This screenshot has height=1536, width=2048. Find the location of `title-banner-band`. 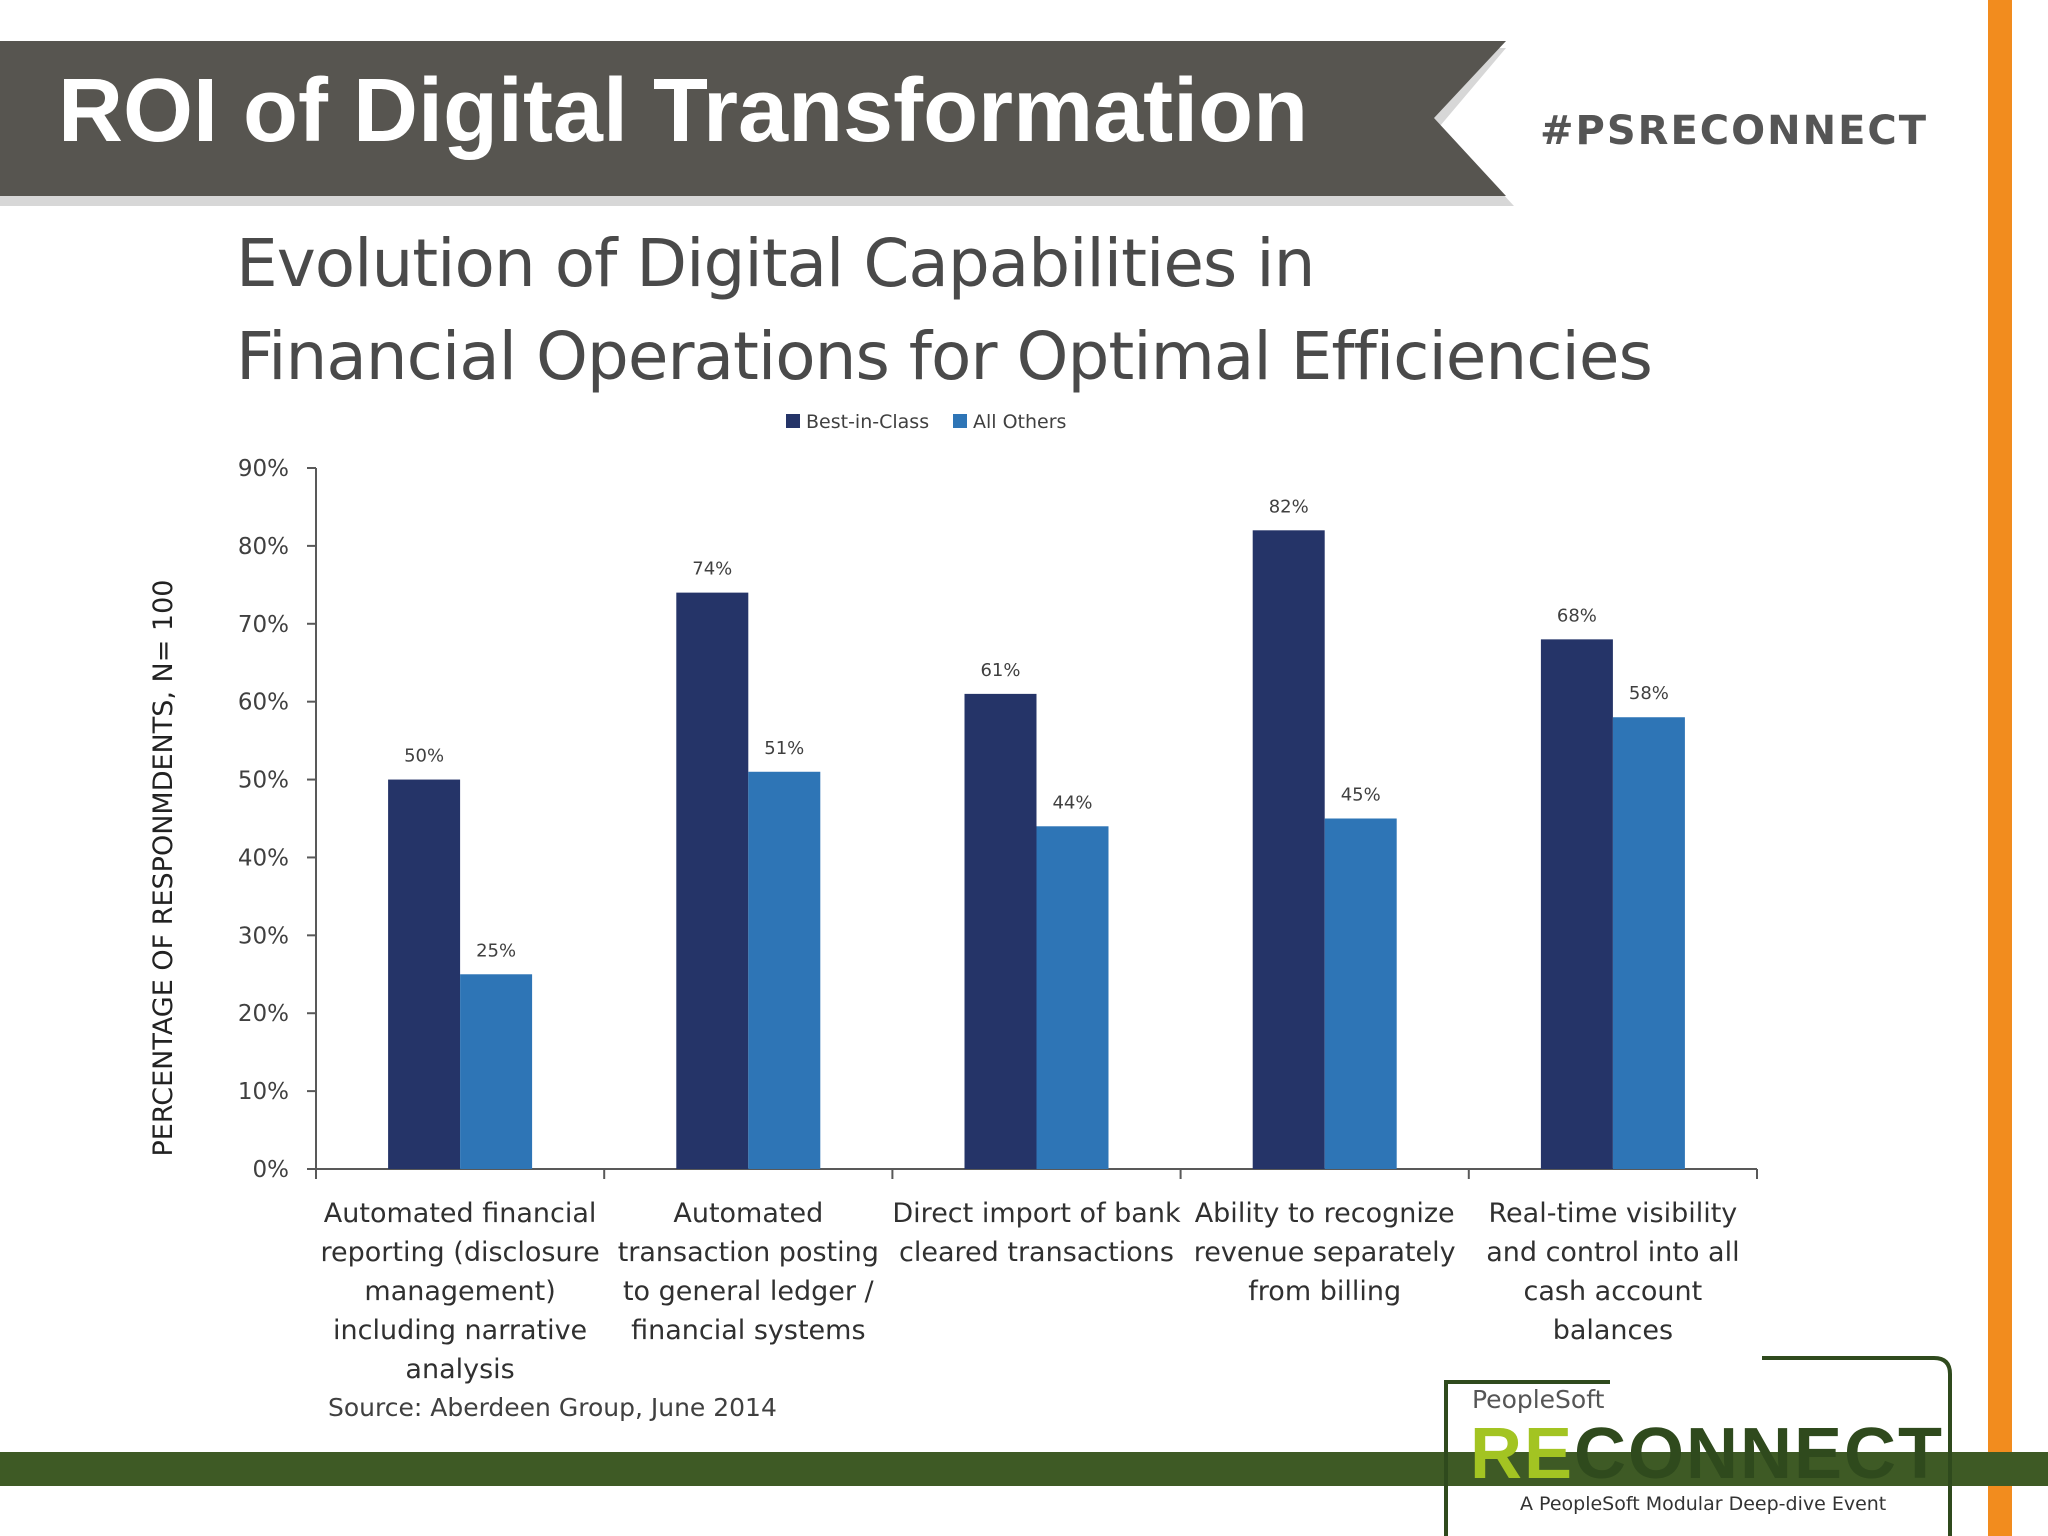

title-banner-band is located at coordinates (753, 118).